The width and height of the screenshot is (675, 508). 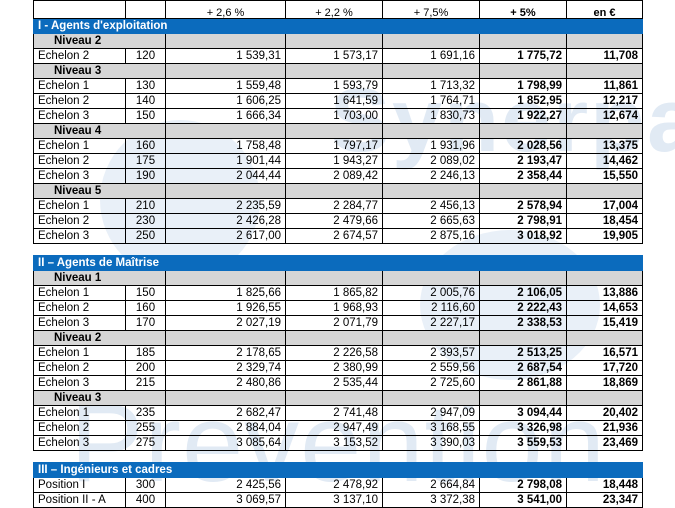 What do you see at coordinates (225, 236) in the screenshot?
I see `salary-a: 2 617,00` at bounding box center [225, 236].